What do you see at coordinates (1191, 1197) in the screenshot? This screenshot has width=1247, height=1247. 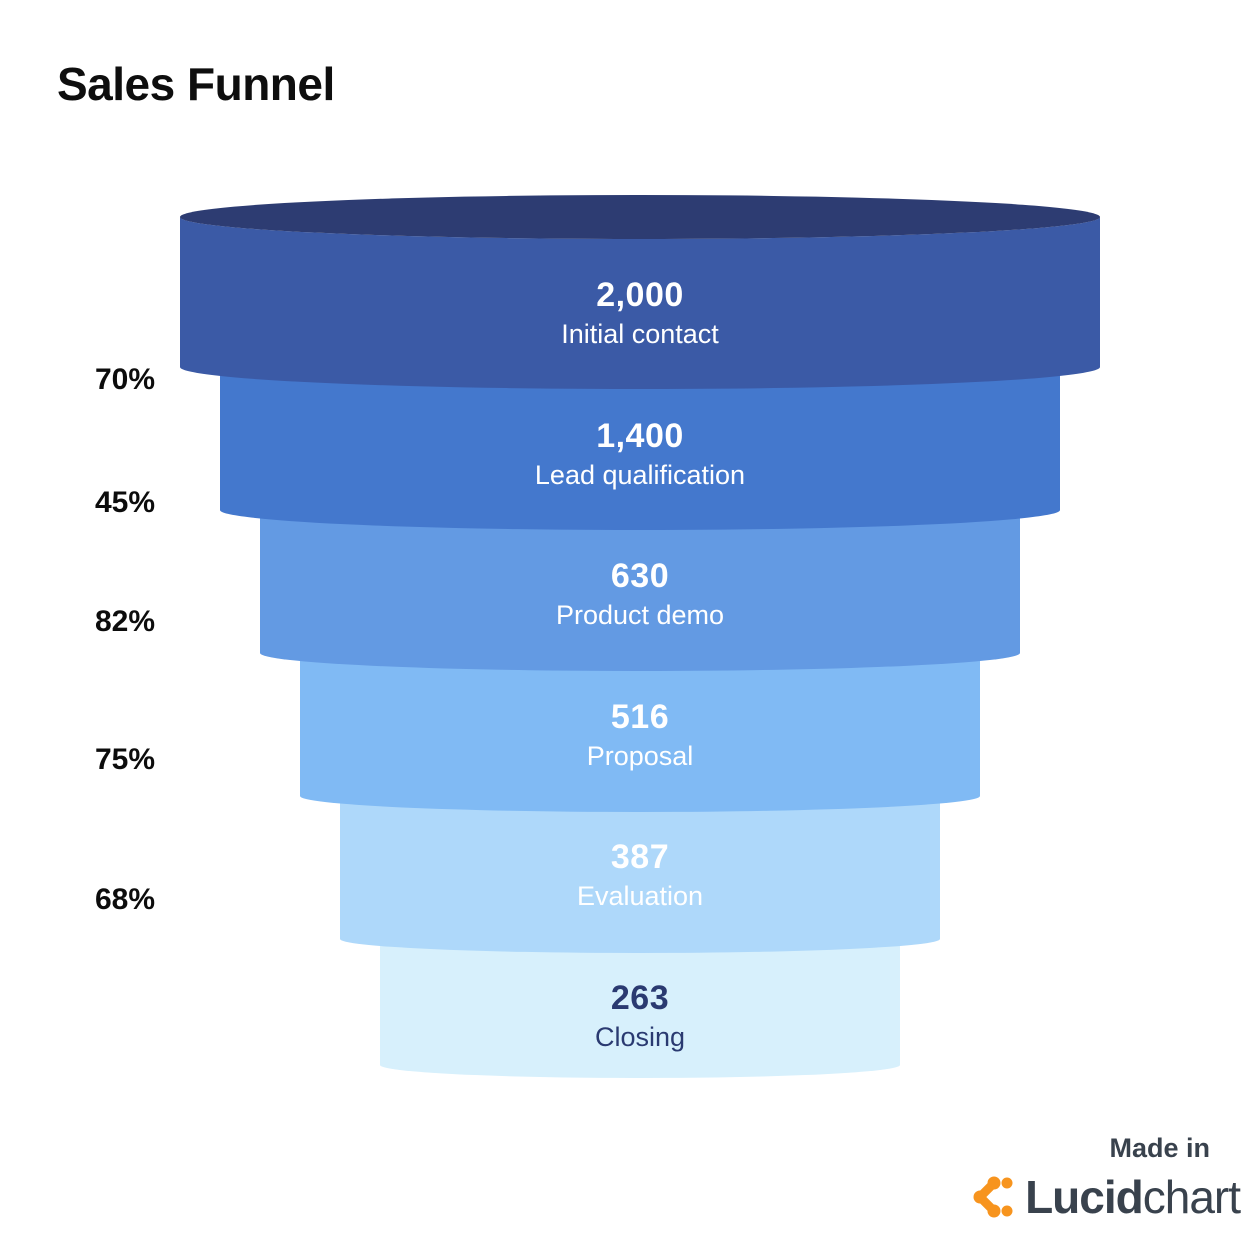 I see `brand-name-light: chart` at bounding box center [1191, 1197].